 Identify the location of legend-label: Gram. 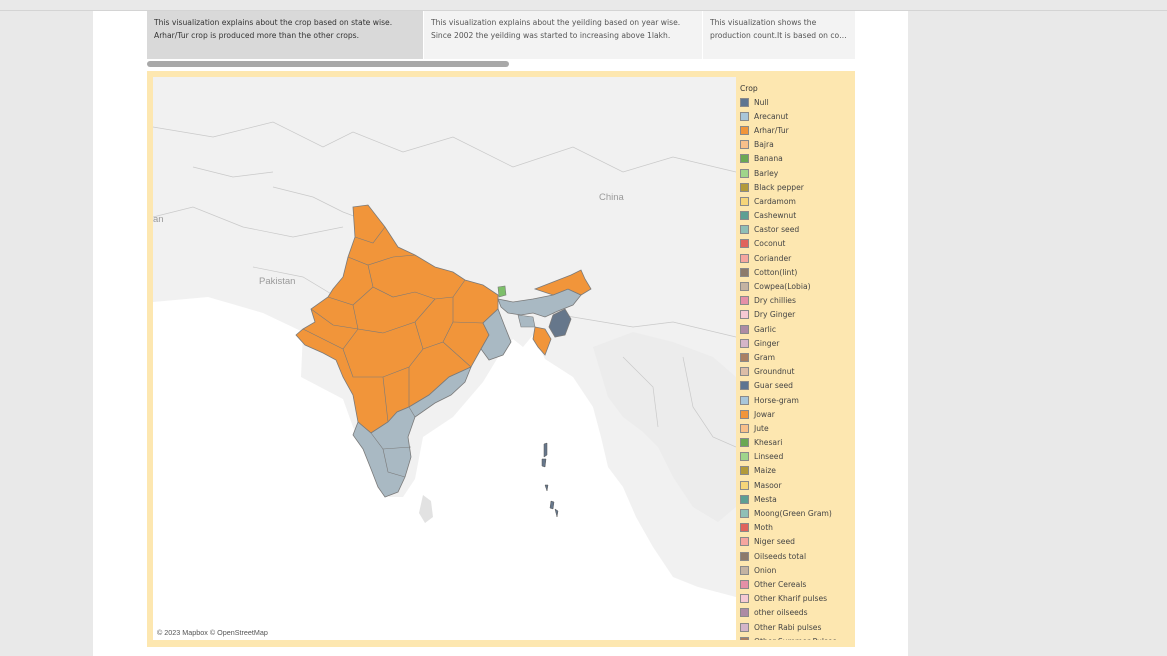
(765, 357).